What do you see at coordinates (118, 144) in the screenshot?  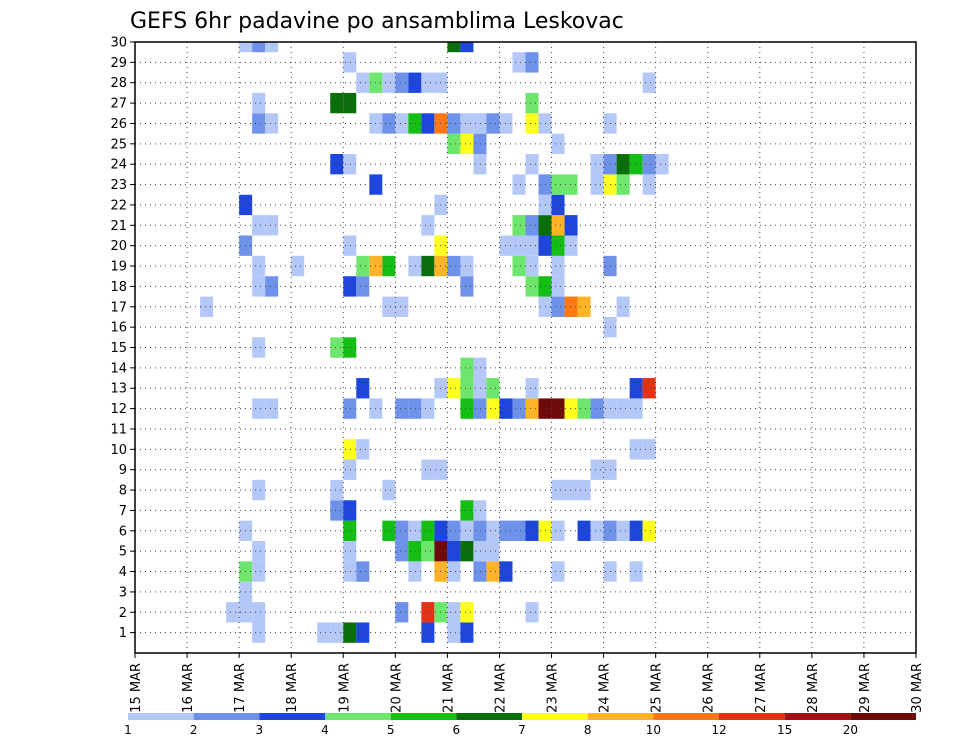 I see `y-tick-label: 25` at bounding box center [118, 144].